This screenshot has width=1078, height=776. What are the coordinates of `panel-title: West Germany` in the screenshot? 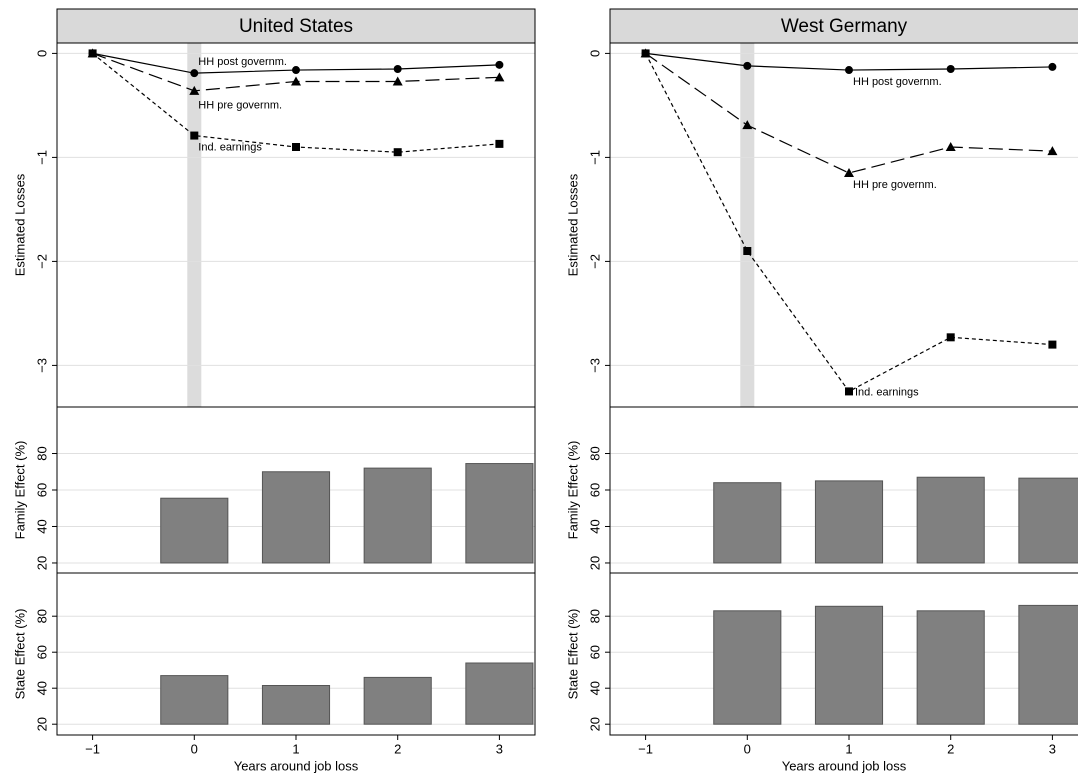 It's located at (844, 26).